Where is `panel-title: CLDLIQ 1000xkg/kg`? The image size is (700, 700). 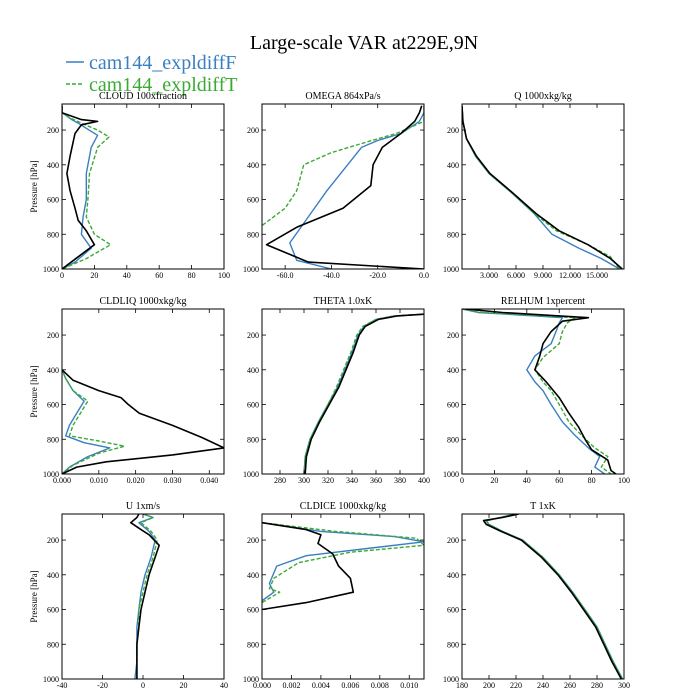 panel-title: CLDLIQ 1000xkg/kg is located at coordinates (143, 301).